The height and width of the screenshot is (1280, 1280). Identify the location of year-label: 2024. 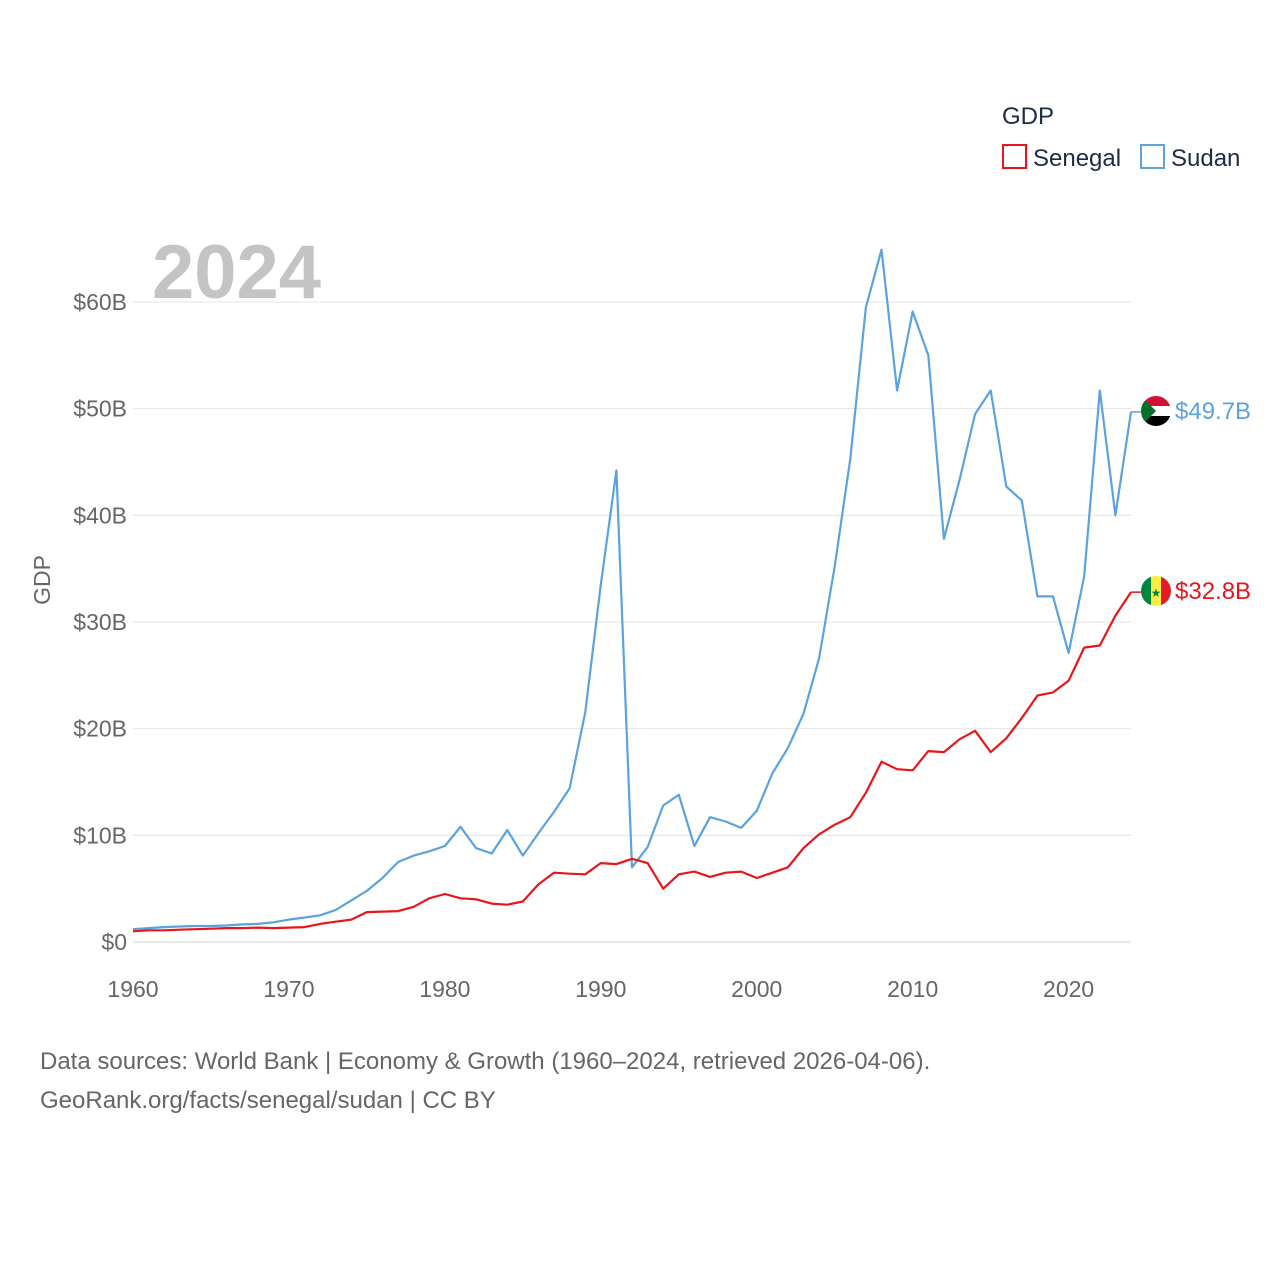
(236, 272).